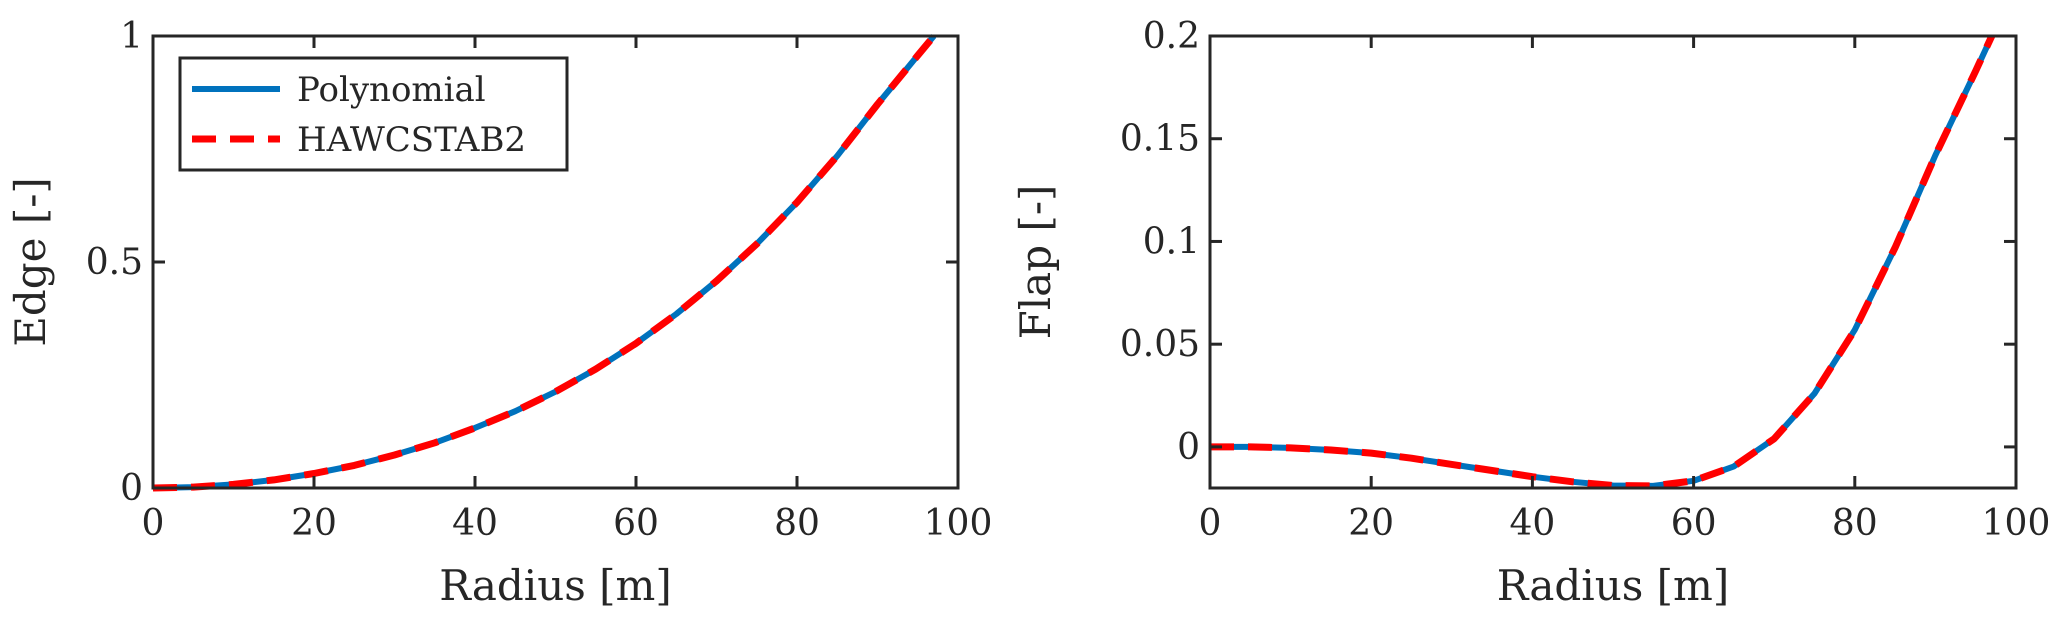  I want to click on y-tick-label: 0.15, so click(1160, 139).